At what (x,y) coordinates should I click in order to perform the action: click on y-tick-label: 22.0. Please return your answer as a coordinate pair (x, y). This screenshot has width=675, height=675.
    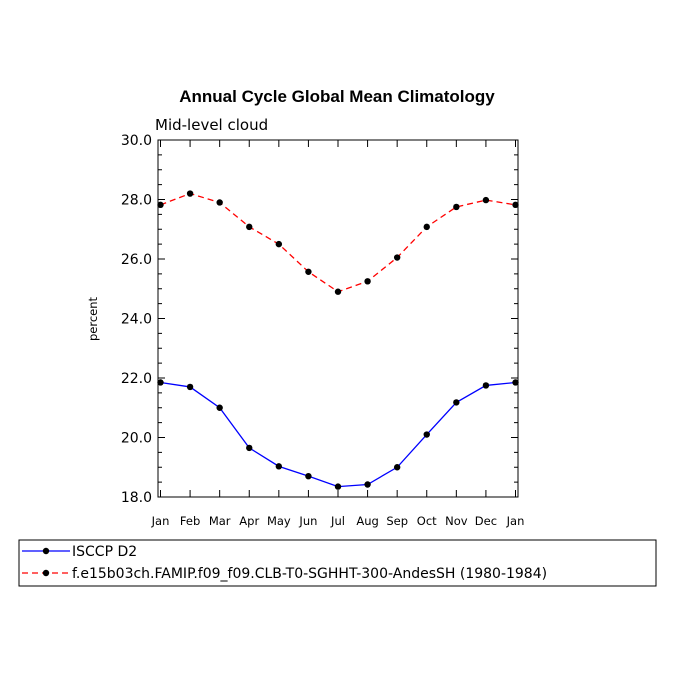
    Looking at the image, I should click on (136, 379).